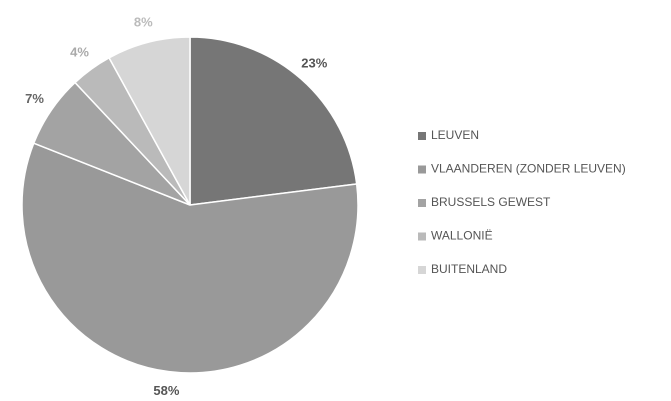  Describe the element at coordinates (314, 62) in the screenshot. I see `data-label: 23%` at that location.